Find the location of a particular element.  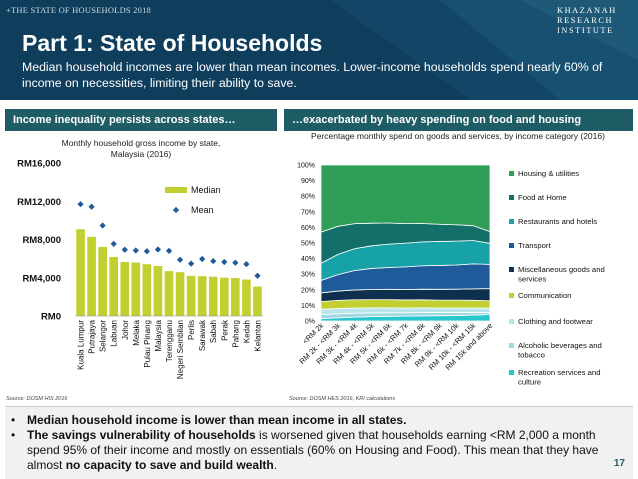

y-tick-label: RM8,000 is located at coordinates (41, 240).